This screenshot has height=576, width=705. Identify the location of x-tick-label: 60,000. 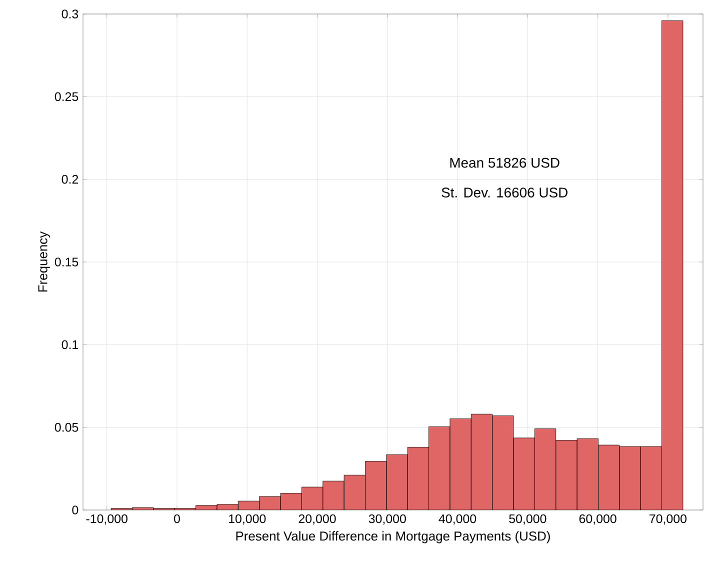
(597, 519).